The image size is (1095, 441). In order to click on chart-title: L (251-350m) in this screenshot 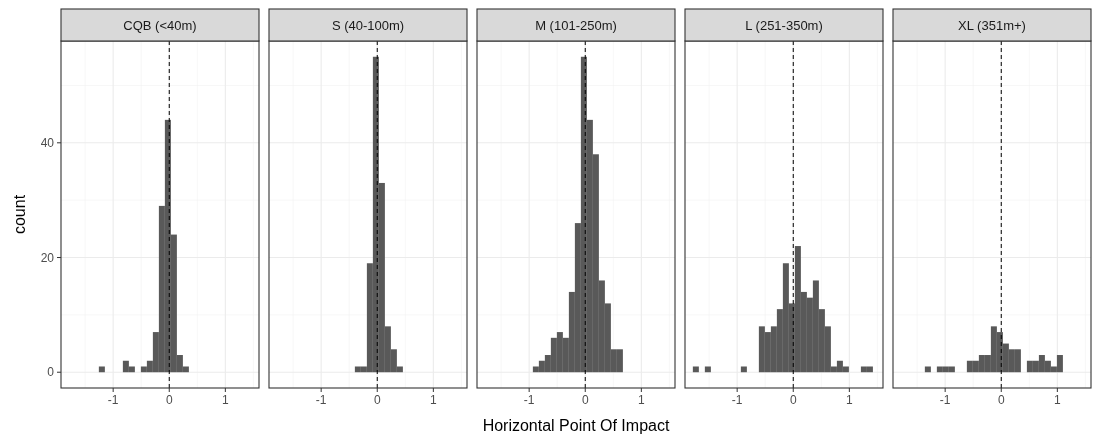, I will do `click(784, 25)`.